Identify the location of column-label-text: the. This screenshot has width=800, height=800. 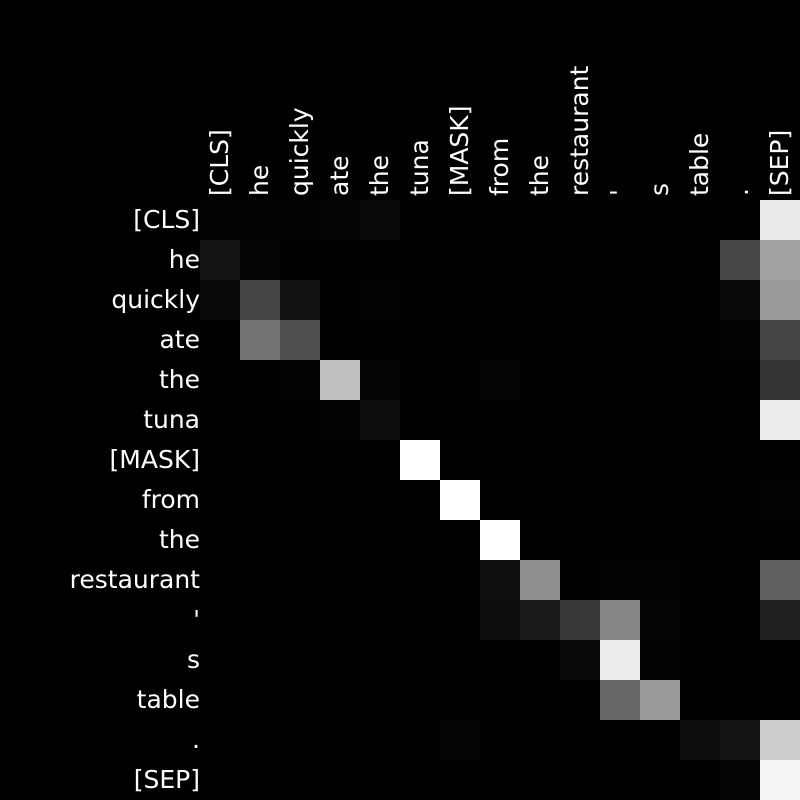
(539, 175).